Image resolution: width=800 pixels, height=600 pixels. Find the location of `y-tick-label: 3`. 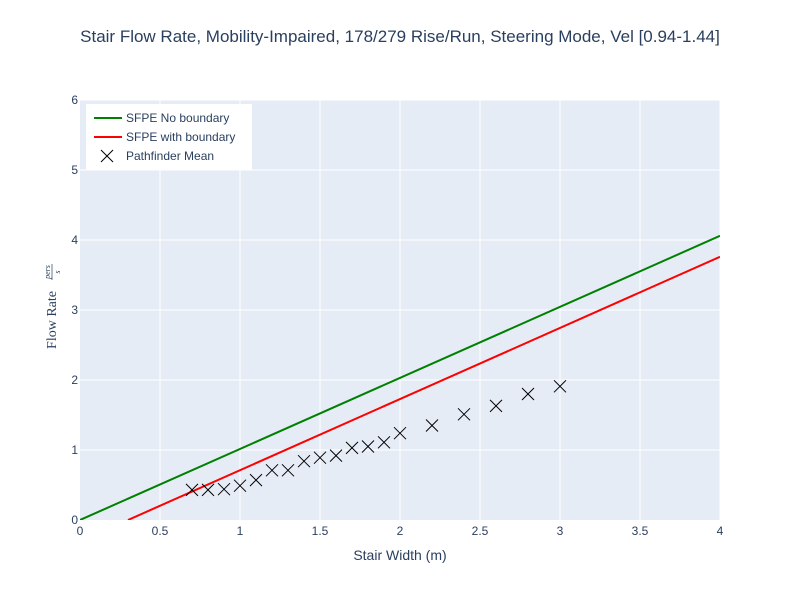

y-tick-label: 3 is located at coordinates (74, 310).